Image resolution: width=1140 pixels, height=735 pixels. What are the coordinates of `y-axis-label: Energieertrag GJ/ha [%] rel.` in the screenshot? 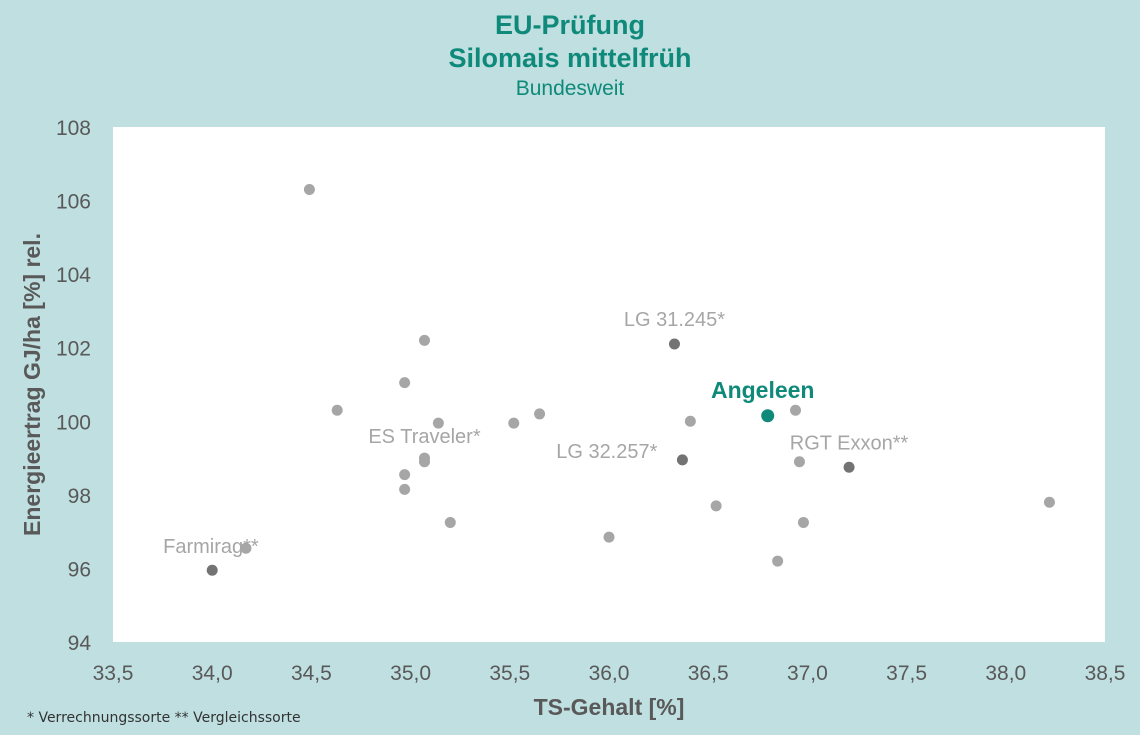 It's located at (32, 384).